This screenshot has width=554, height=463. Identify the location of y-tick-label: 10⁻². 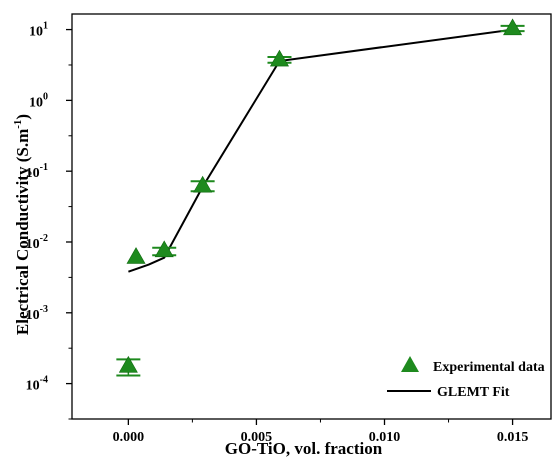
(37, 242).